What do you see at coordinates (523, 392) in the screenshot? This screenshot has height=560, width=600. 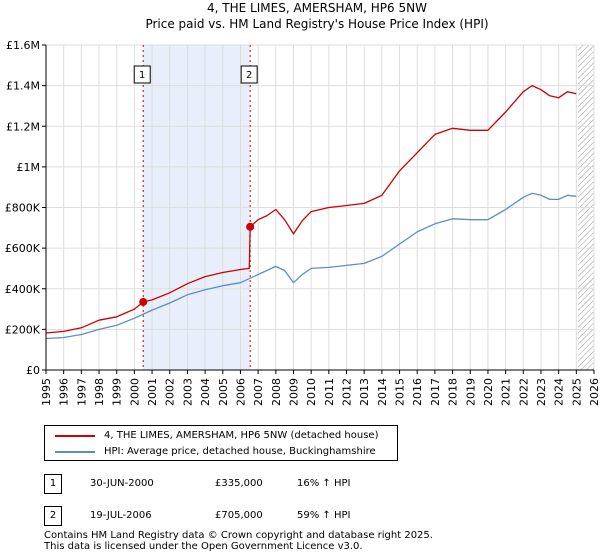 I see `x-tick-label: 2022` at bounding box center [523, 392].